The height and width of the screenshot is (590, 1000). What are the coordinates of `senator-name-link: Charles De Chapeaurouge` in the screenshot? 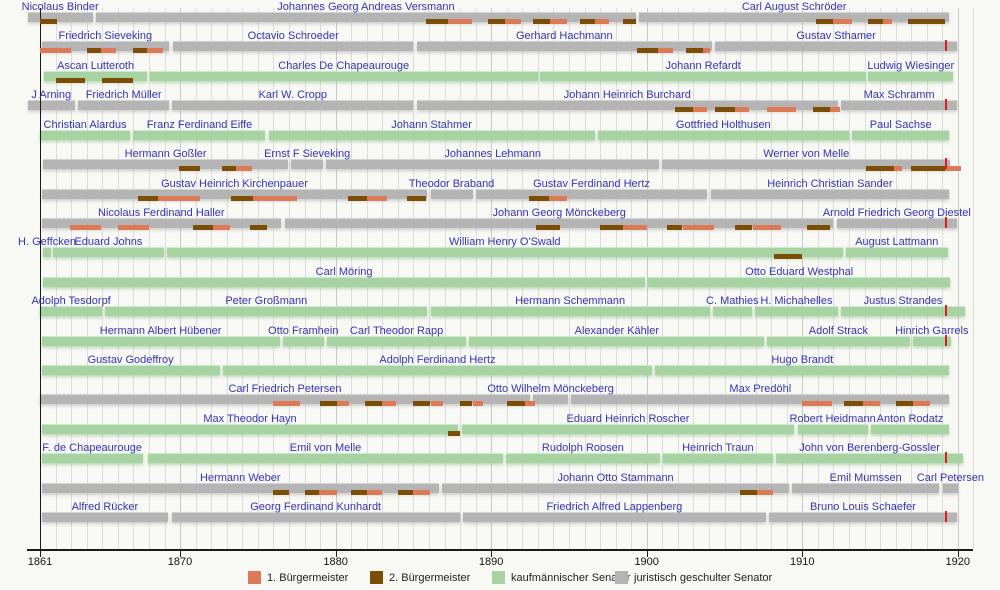 It's located at (344, 65).